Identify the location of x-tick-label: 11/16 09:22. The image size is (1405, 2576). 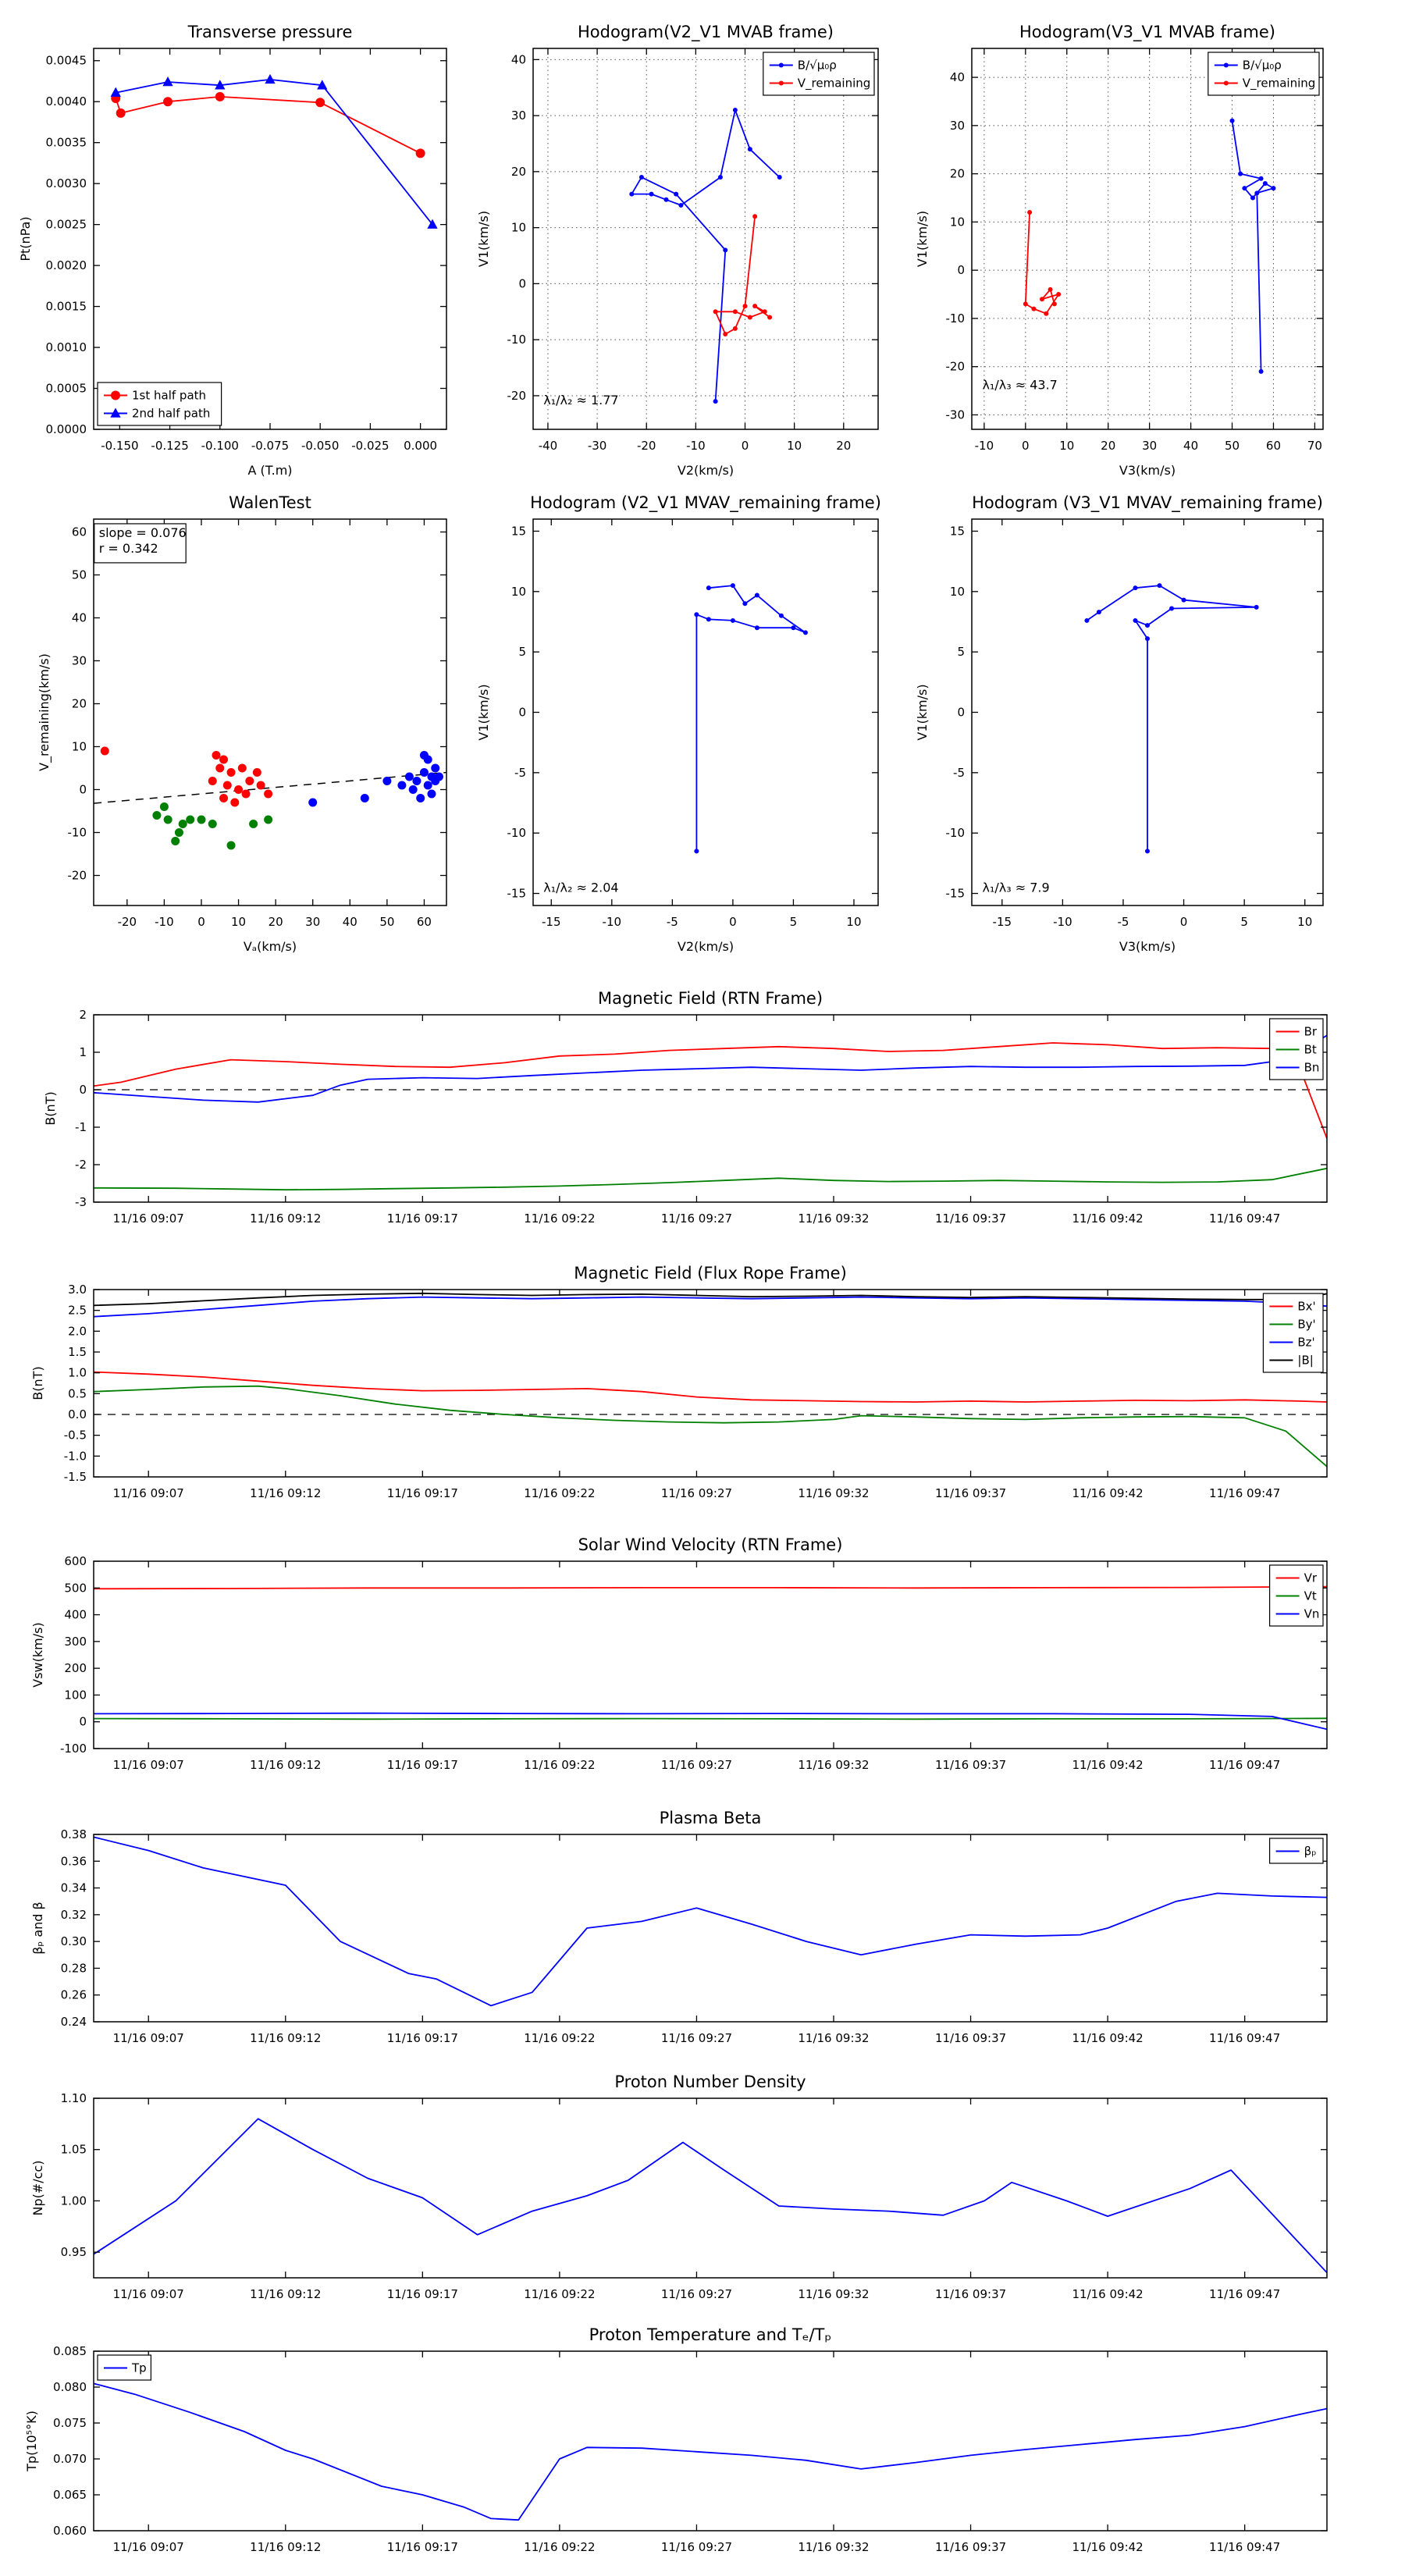
(559, 1219).